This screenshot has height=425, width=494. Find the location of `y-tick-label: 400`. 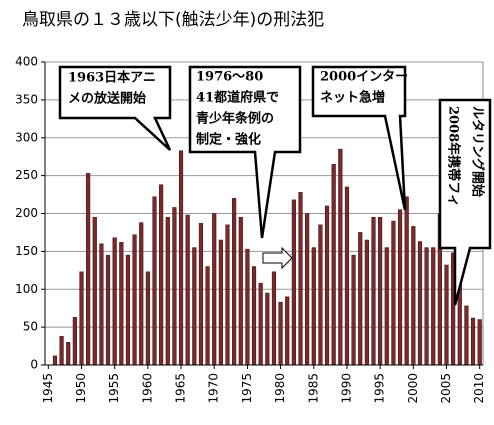

y-tick-label: 400 is located at coordinates (26, 62).